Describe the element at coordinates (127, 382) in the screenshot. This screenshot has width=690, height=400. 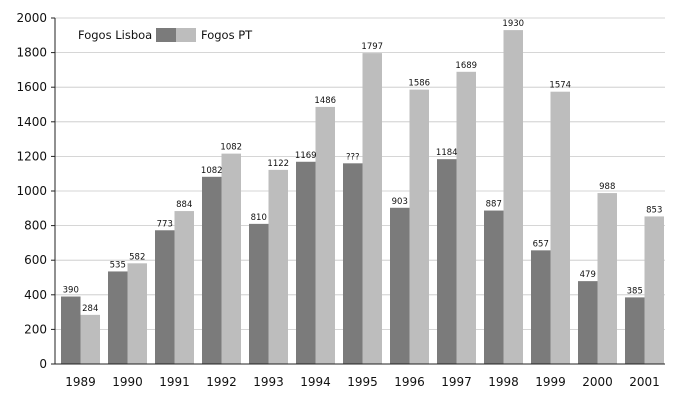
I see `x-tick-label: 1990` at that location.